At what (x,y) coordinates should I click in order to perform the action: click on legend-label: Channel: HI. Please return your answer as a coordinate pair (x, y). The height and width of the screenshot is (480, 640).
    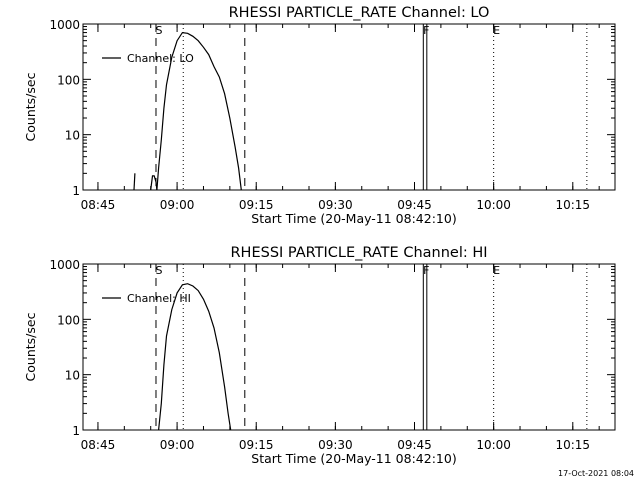
    Looking at the image, I should click on (159, 298).